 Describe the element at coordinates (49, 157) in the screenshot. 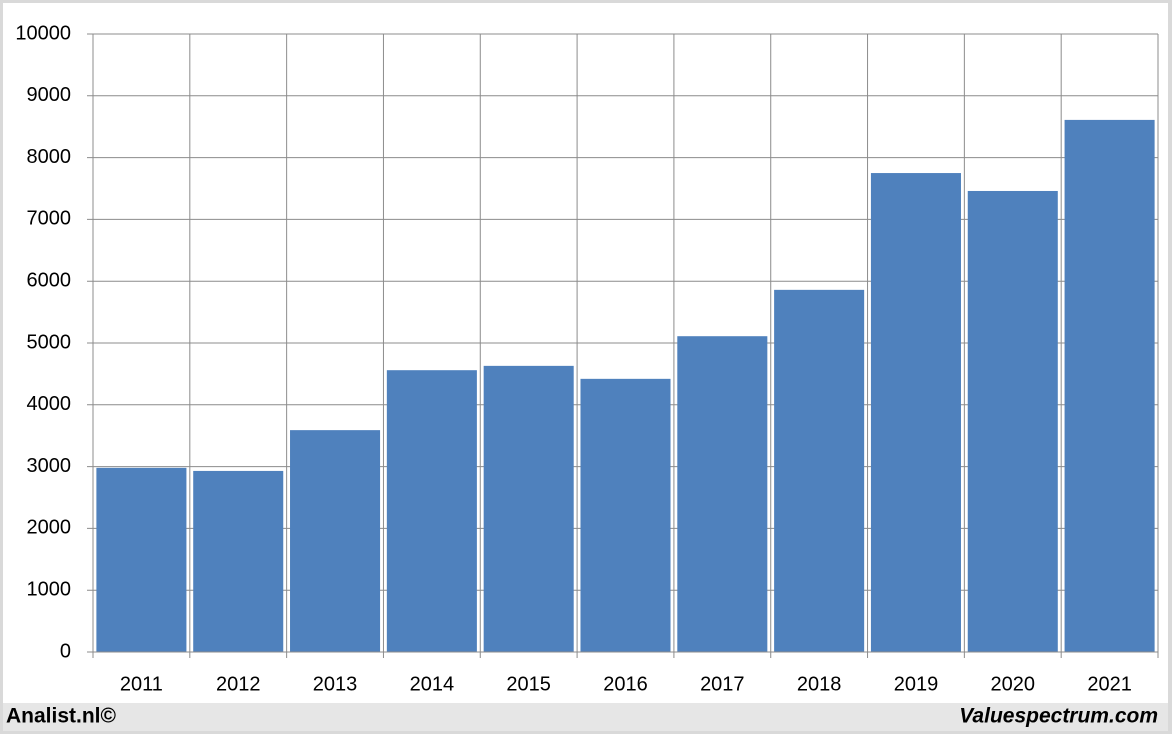

I see `y-tick-label: 8000` at that location.